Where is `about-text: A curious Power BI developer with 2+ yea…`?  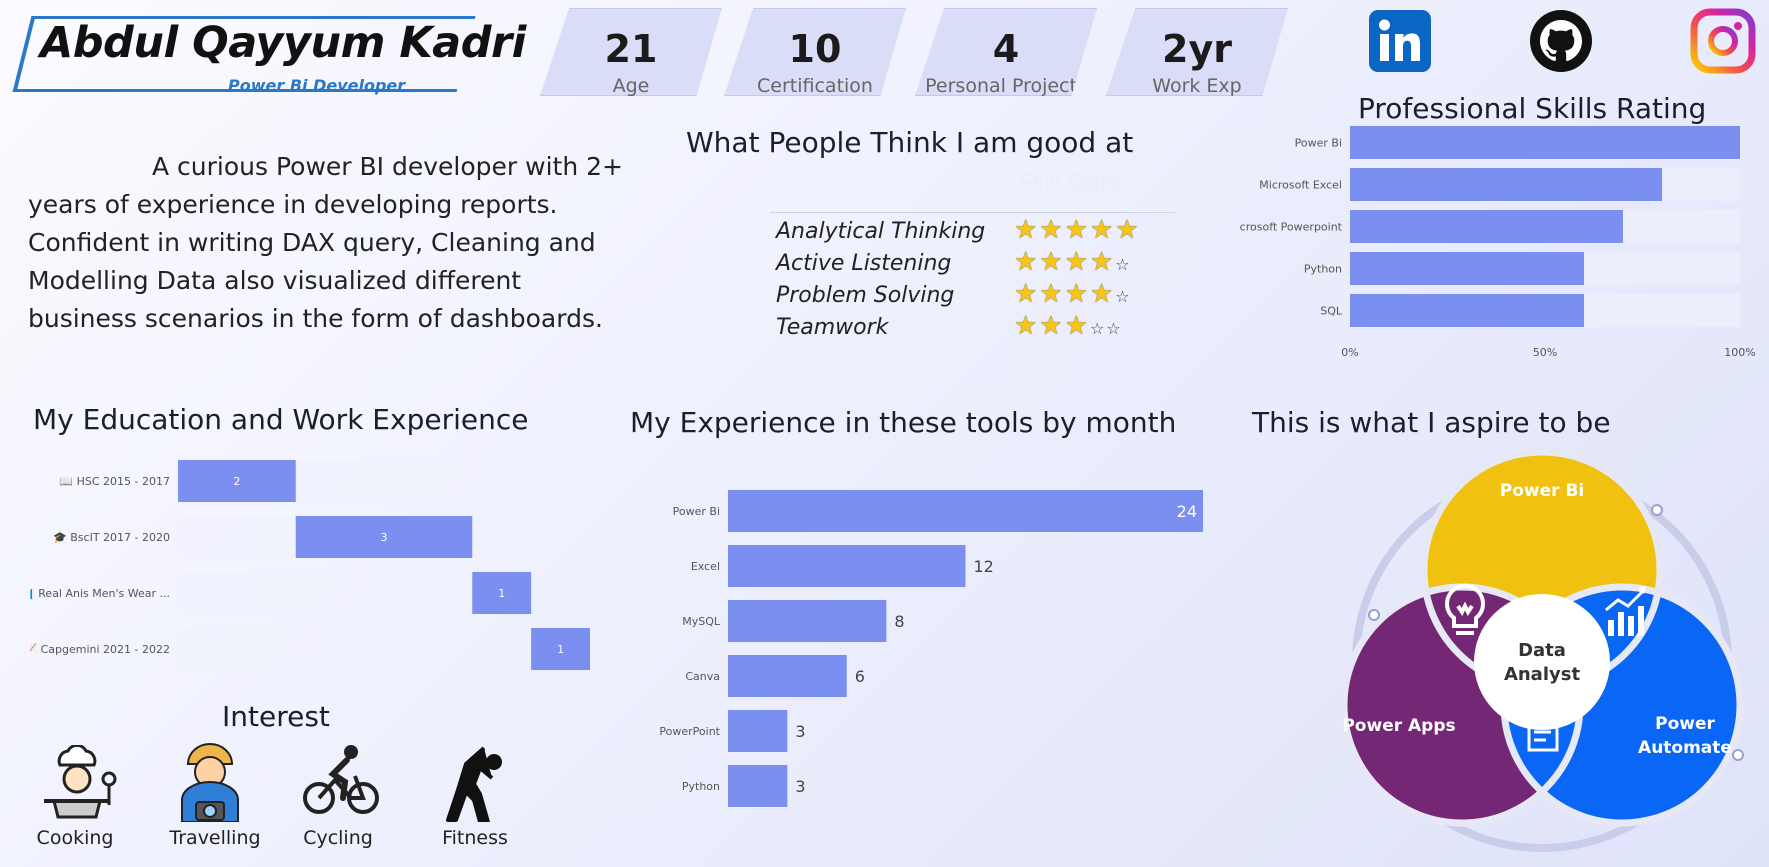 about-text: A curious Power BI developer with 2+ yea… is located at coordinates (325, 242).